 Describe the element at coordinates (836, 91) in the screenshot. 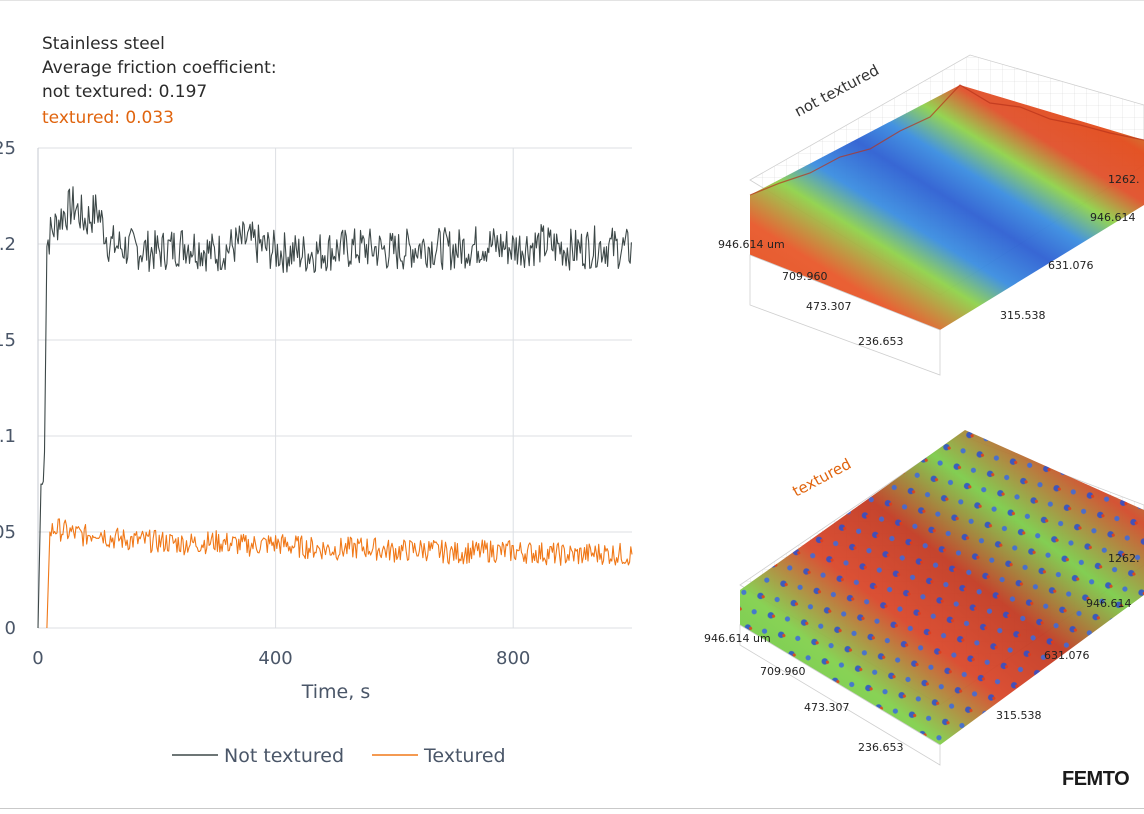

I see `surface-title-not-textured: not textured` at that location.